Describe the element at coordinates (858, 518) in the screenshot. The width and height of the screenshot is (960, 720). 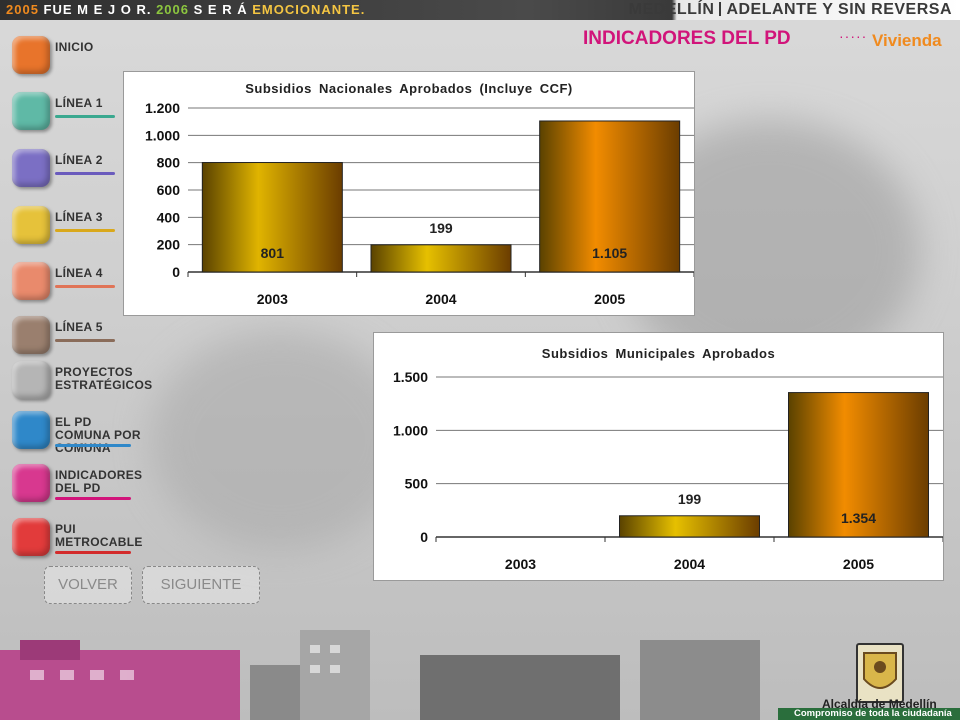
I see `data-label-2005: 1.354` at that location.